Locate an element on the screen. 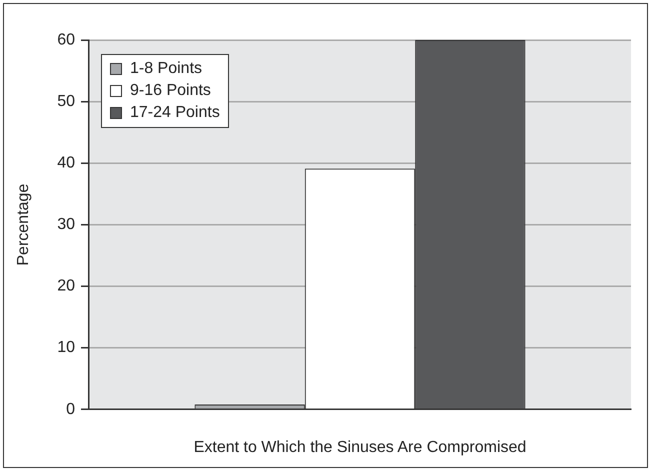 Image resolution: width=655 pixels, height=475 pixels. y-tick-label: 40 is located at coordinates (66, 163).